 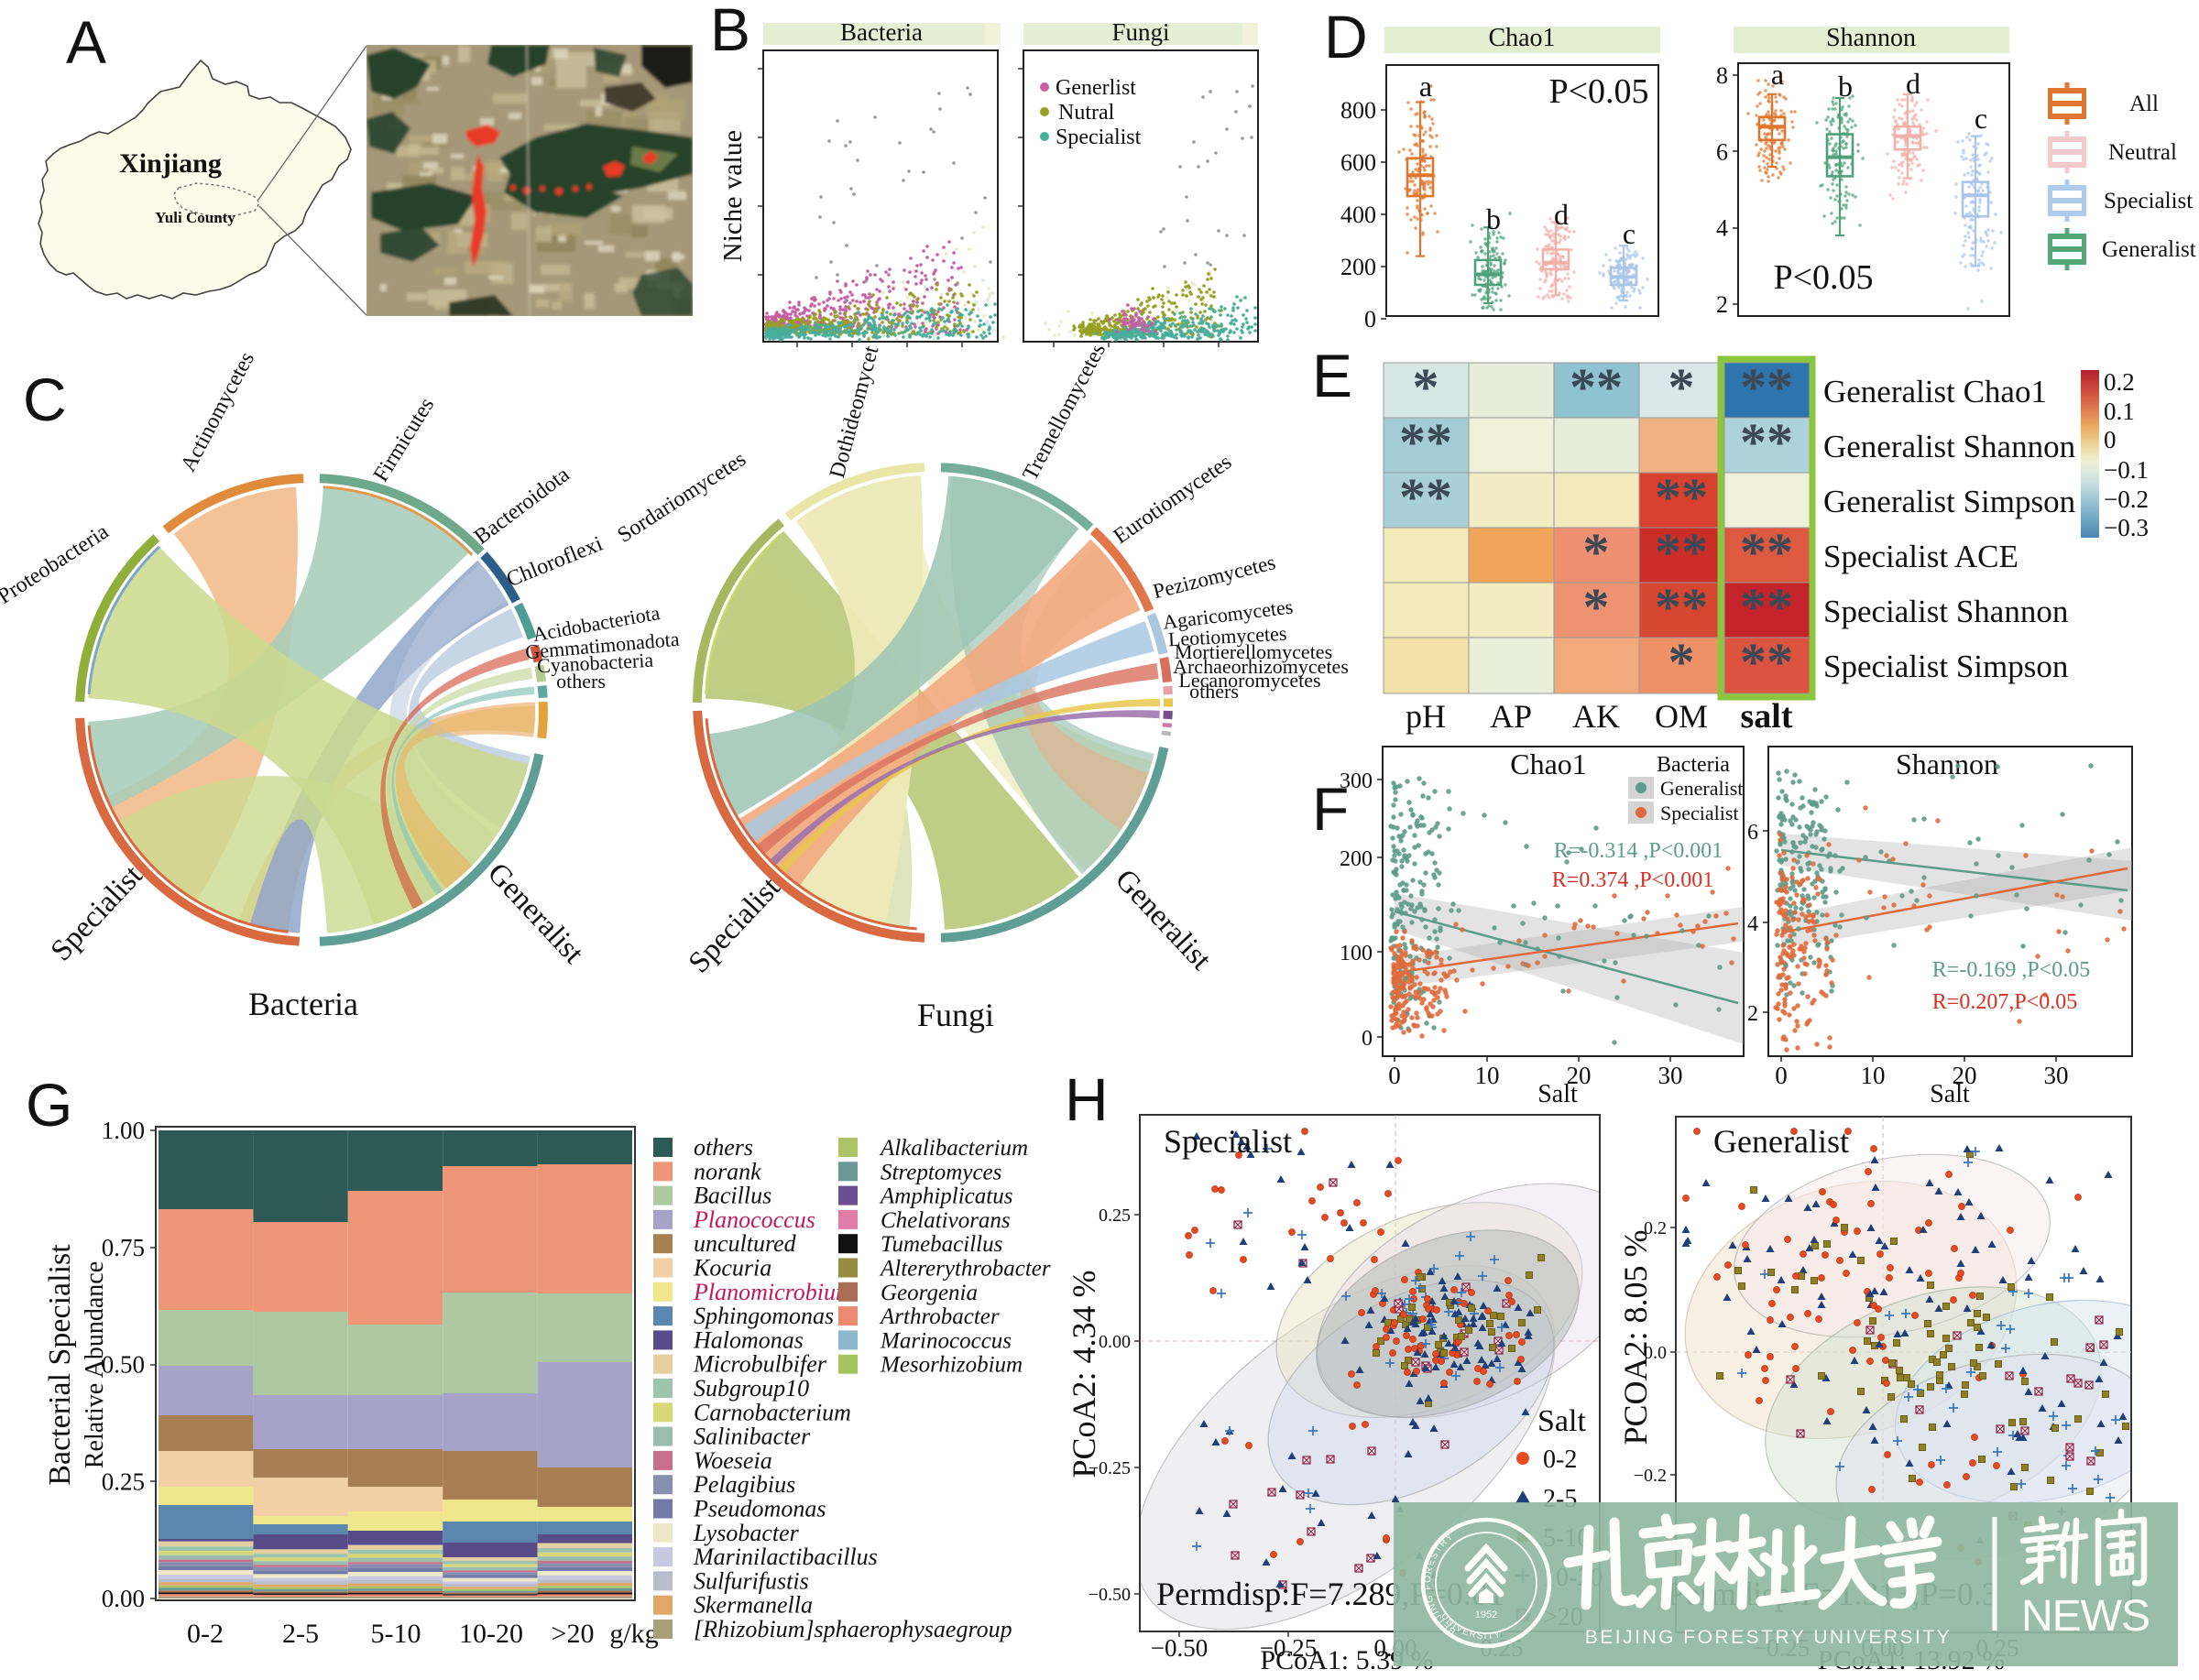 I want to click on svg-text: Altererythrobacter, so click(x=965, y=1269).